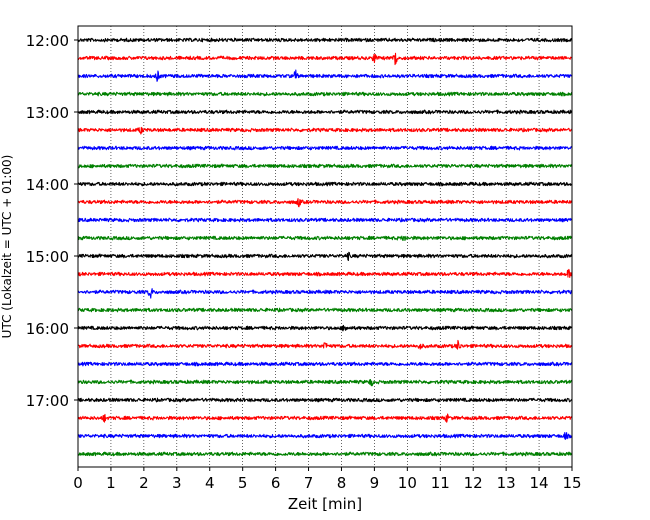 Image resolution: width=650 pixels, height=520 pixels. I want to click on x-tick-label: 8, so click(342, 483).